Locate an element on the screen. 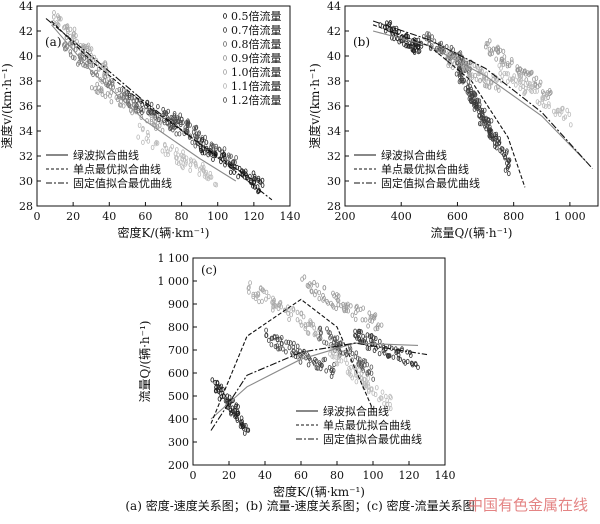 The width and height of the screenshot is (600, 524). x-tick-label: 140 is located at coordinates (445, 475).